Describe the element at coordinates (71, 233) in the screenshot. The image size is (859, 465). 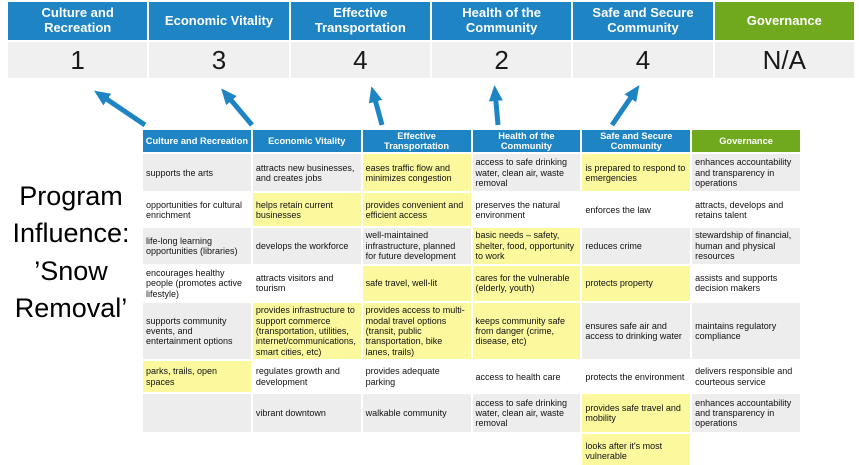
I see `program-label-line: Influence:` at that location.